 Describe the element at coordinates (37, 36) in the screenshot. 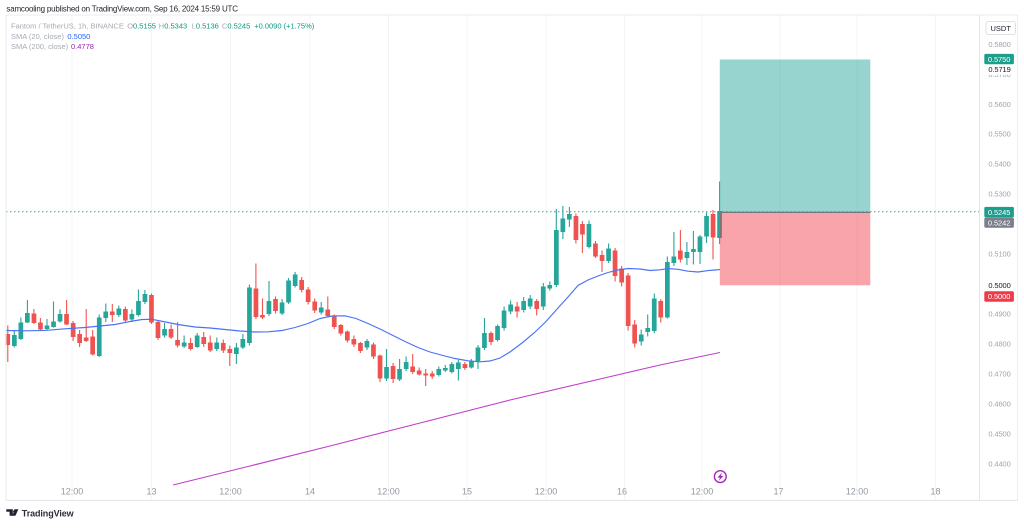

I see `svg-text: SMA (20, close)` at that location.